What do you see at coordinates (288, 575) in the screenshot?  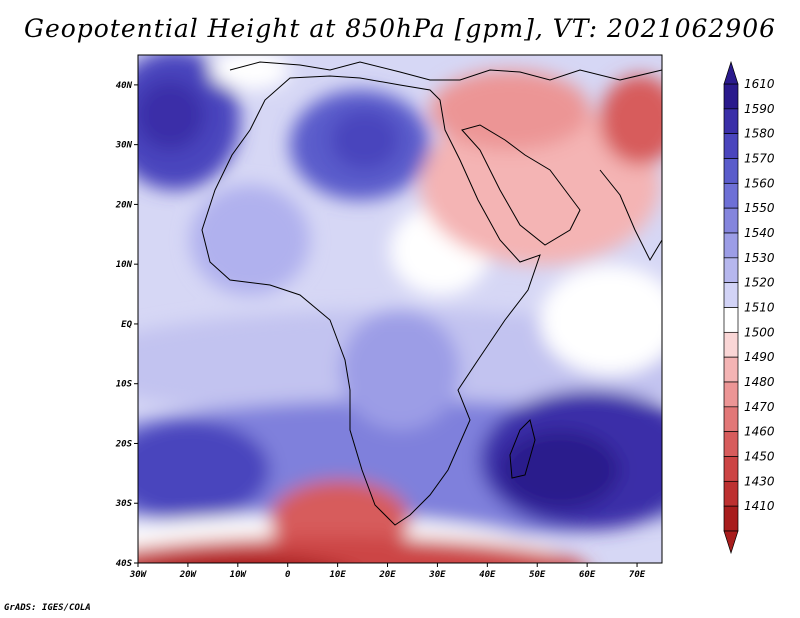 I see `lon-tick-label: 0` at bounding box center [288, 575].